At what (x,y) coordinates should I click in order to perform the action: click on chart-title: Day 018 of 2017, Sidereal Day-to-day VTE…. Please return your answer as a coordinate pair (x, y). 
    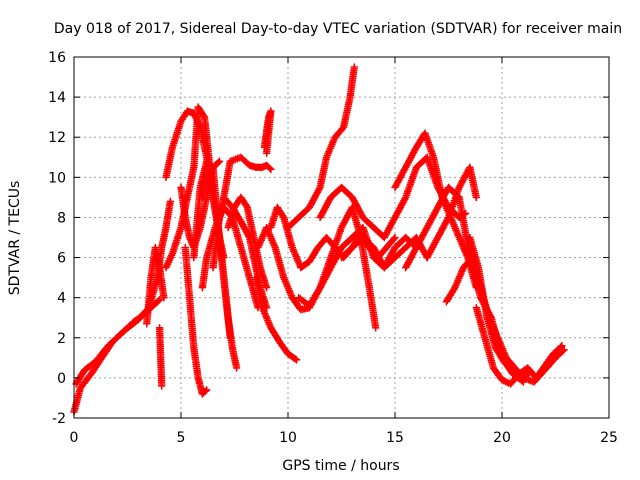
    Looking at the image, I should click on (338, 29).